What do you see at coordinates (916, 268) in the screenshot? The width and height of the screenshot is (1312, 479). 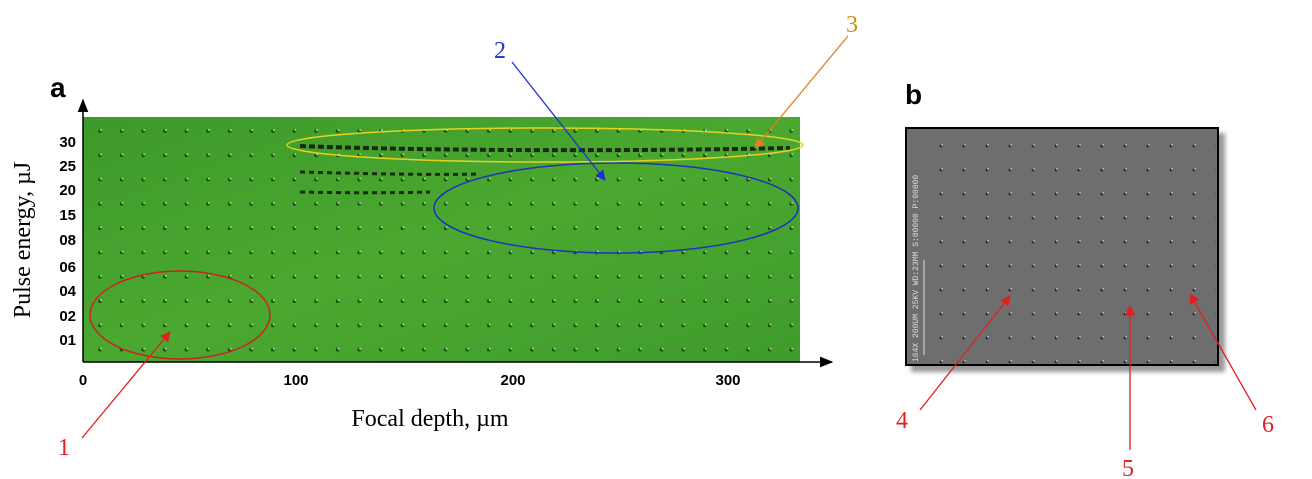 I see `sem-info: 164X 200UM 25KV WD:23MM S:00000 P:00000` at bounding box center [916, 268].